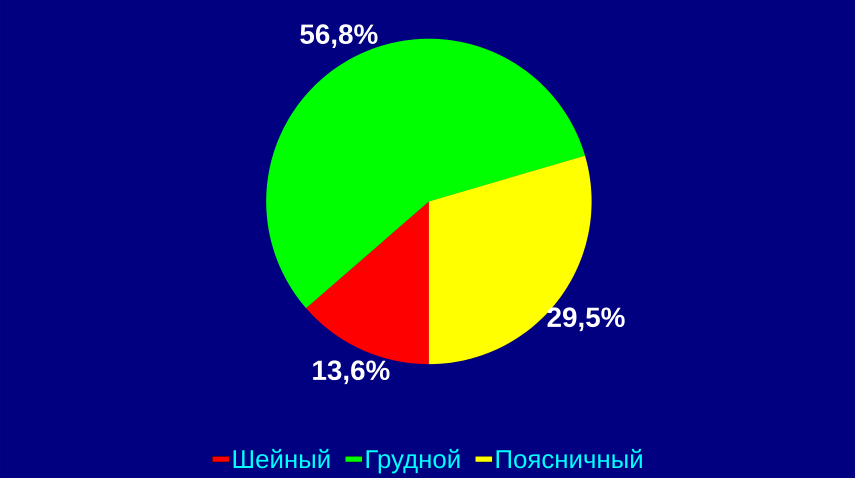  Describe the element at coordinates (351, 372) in the screenshot. I see `data-label: 13,6%` at that location.